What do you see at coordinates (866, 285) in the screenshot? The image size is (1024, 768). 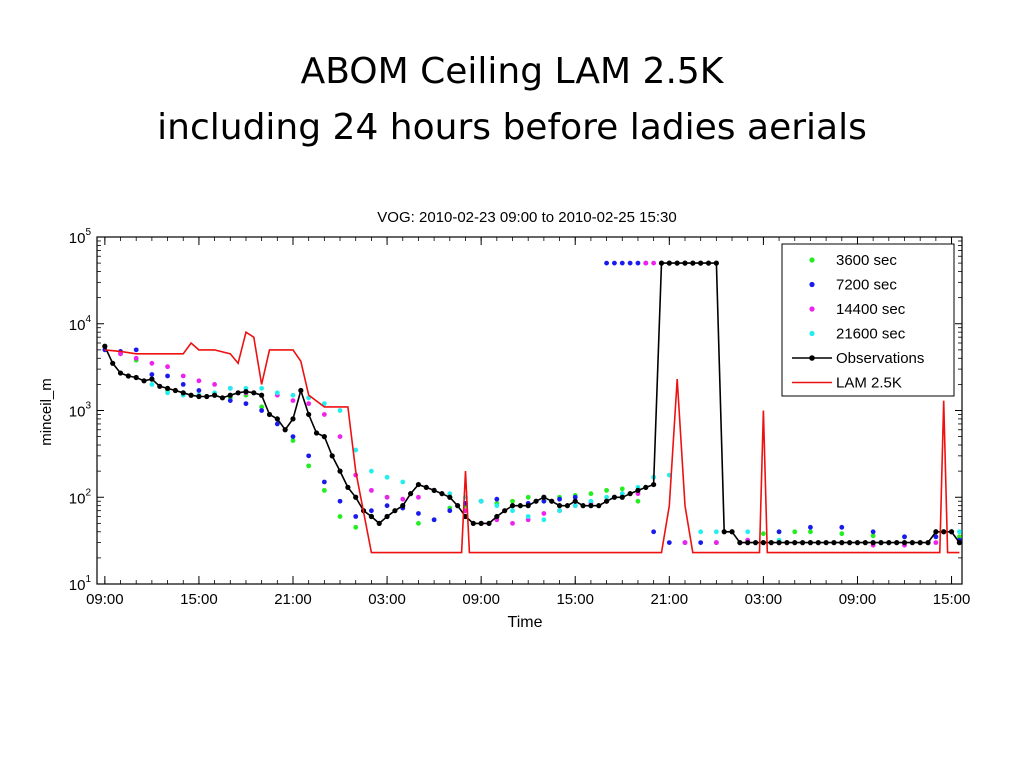 I see `legend-label-7200-sec: 7200 sec` at bounding box center [866, 285].